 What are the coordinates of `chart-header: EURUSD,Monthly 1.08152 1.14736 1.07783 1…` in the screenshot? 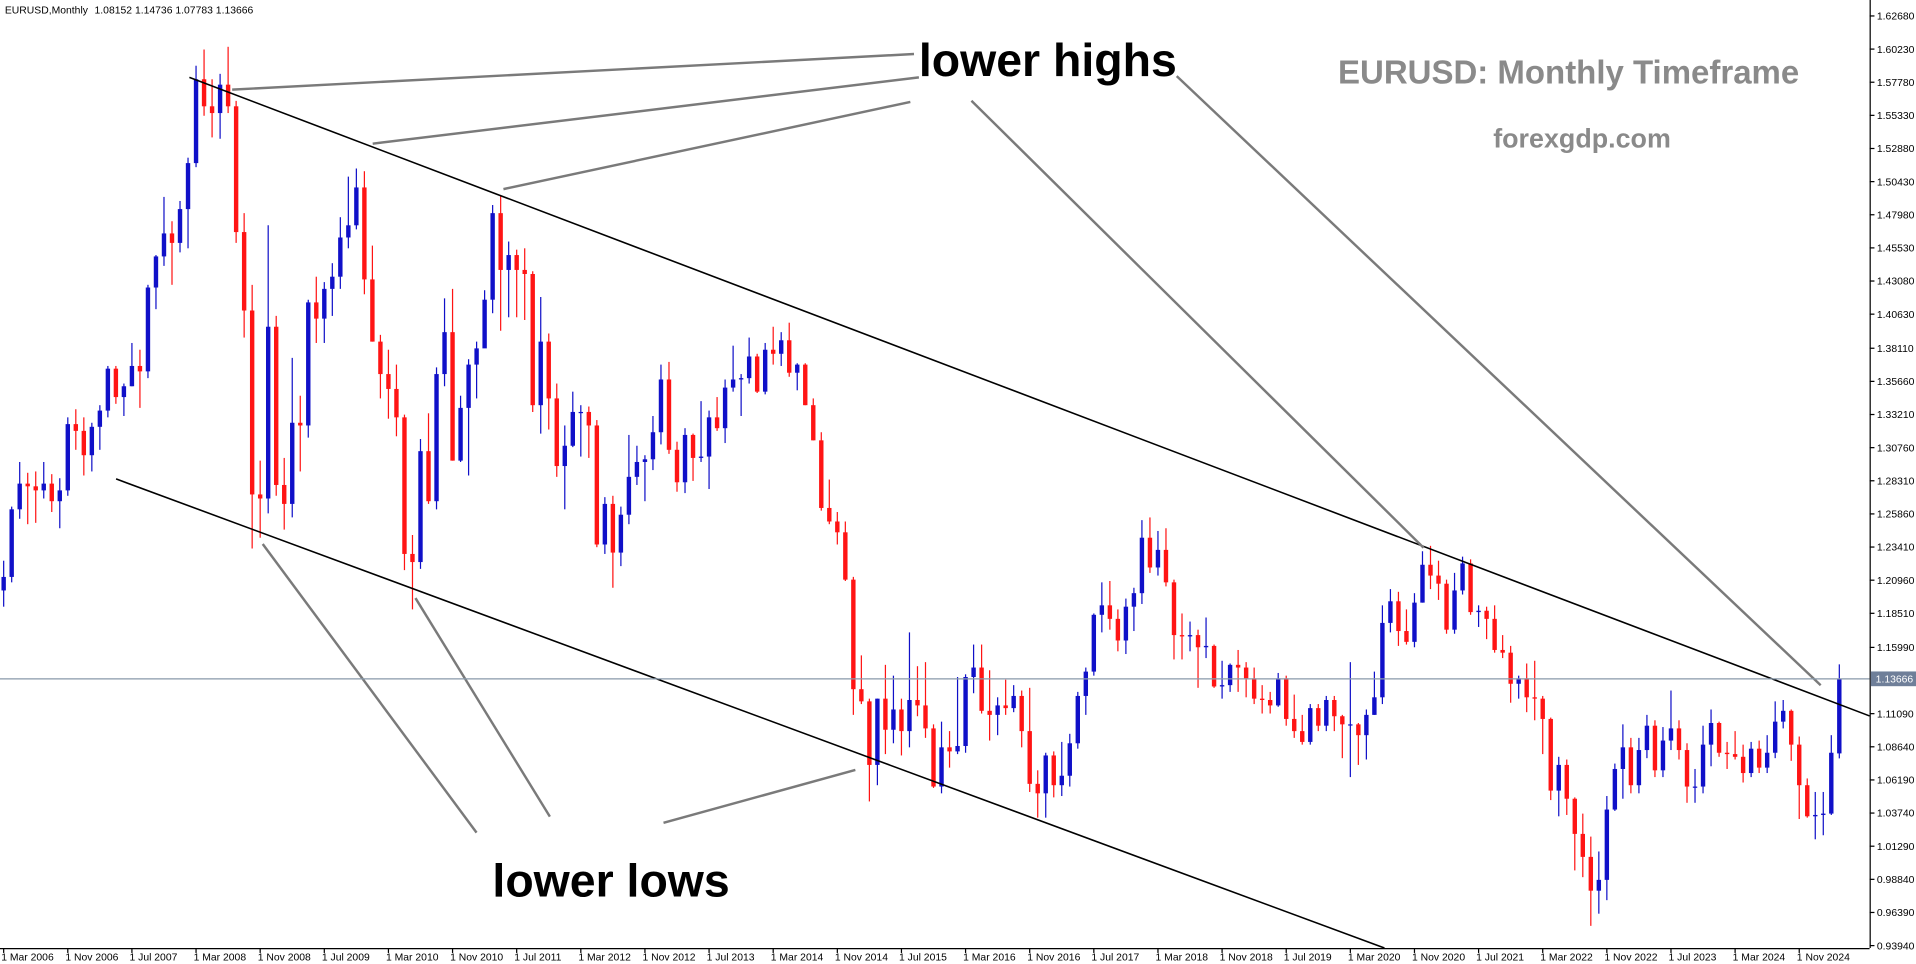 It's located at (129, 10).